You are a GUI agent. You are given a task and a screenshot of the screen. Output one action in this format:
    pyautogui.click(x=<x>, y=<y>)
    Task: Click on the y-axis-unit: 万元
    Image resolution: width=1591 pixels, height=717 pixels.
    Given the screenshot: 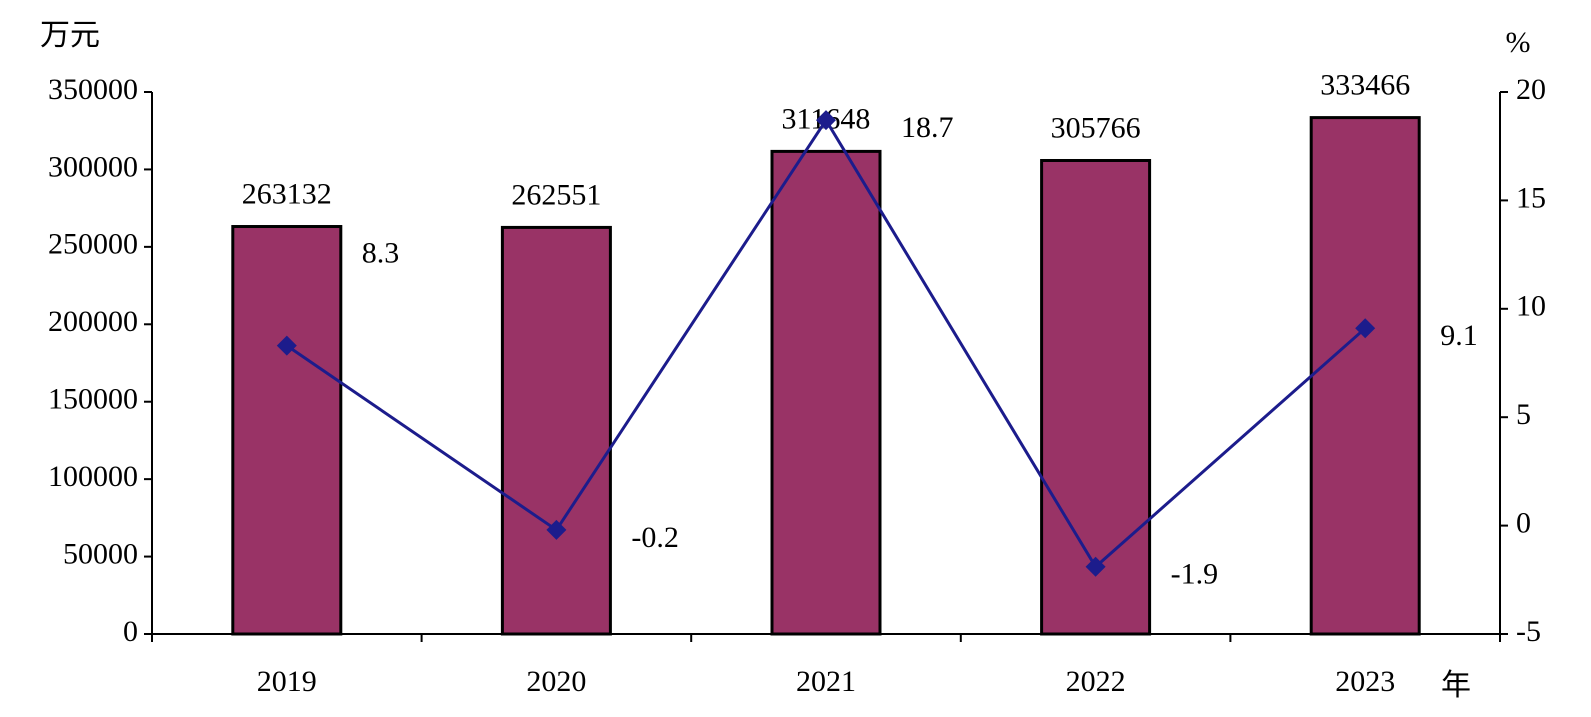 What is the action you would take?
    pyautogui.click(x=70, y=35)
    